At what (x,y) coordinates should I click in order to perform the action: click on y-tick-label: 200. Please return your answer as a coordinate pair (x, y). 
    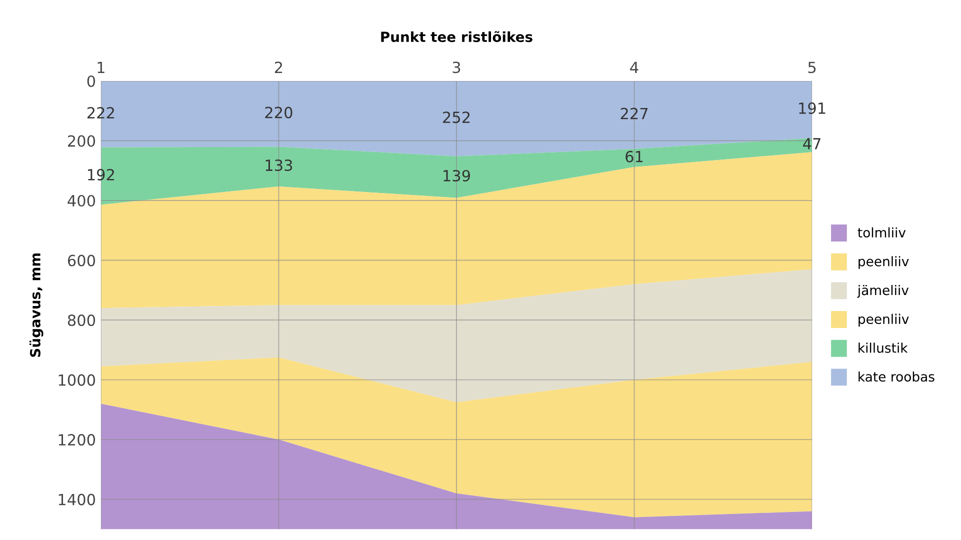
    Looking at the image, I should click on (82, 141).